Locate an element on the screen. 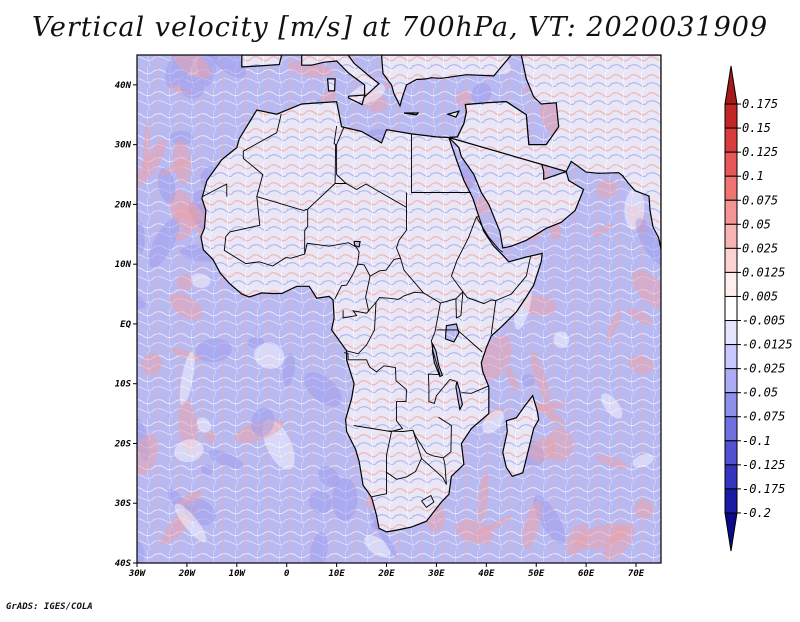 This screenshot has width=800, height=622. colorbar-label: -0.175 is located at coordinates (763, 489).